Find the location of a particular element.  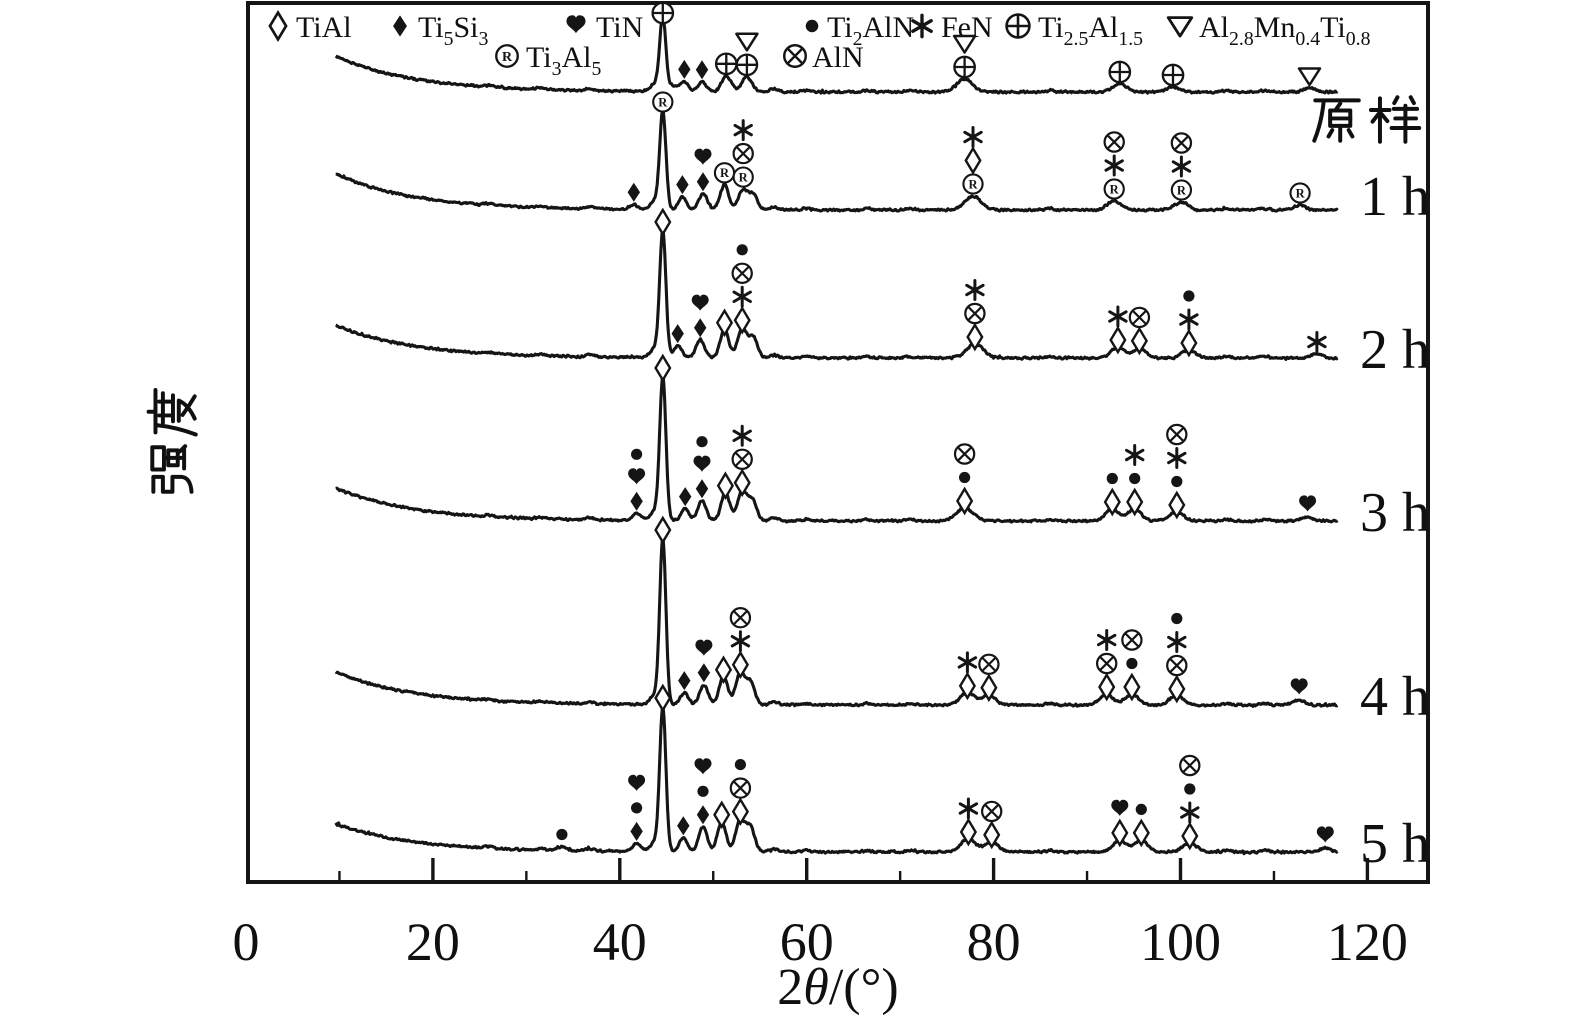

legend-item-ti2aln is located at coordinates (812, 26).